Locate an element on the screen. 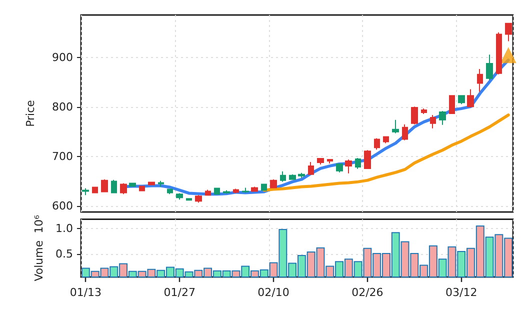 The width and height of the screenshot is (528, 322). x-tick-label: 01/13 is located at coordinates (86, 292).